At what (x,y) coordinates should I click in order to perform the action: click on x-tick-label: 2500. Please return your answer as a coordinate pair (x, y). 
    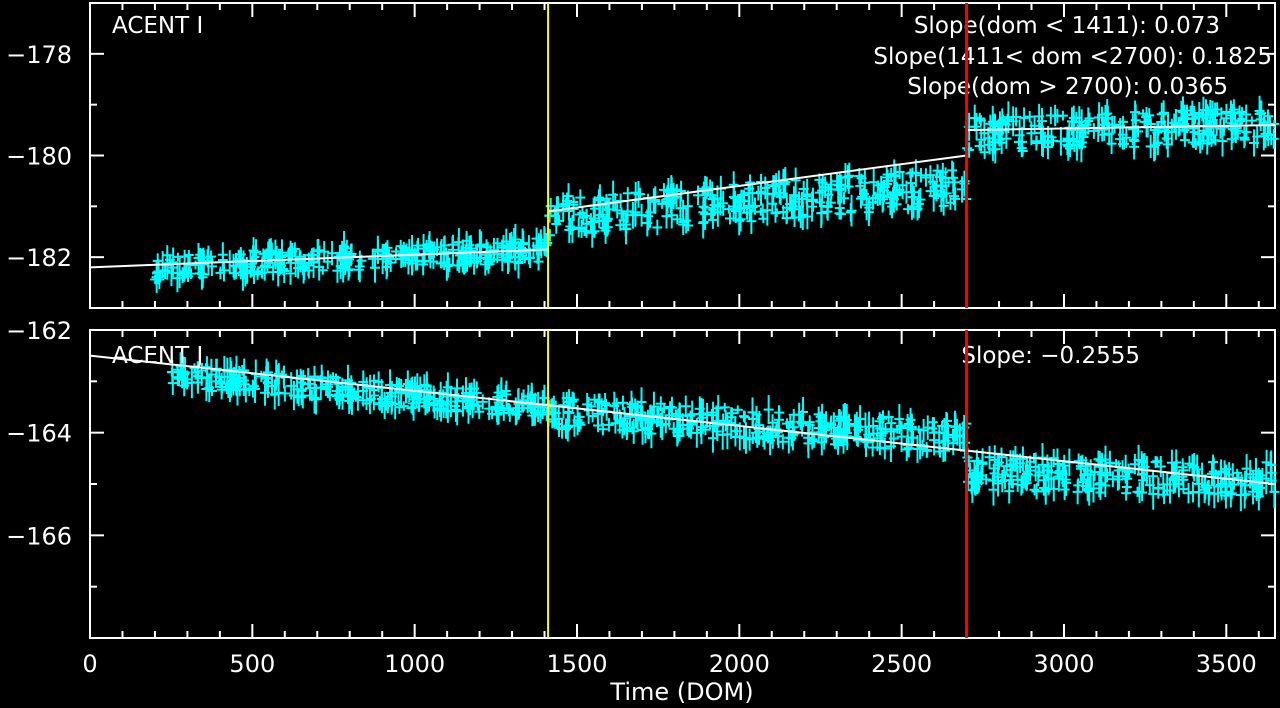
    Looking at the image, I should click on (901, 664).